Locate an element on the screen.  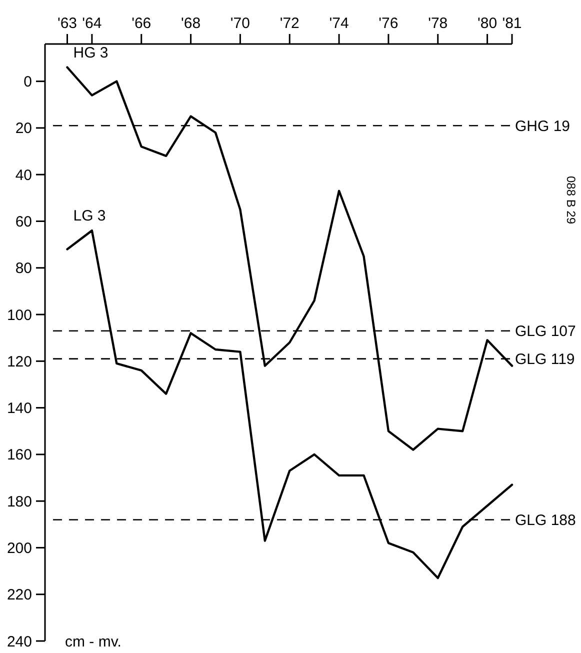
y-tick-label: 20 is located at coordinates (23, 129).